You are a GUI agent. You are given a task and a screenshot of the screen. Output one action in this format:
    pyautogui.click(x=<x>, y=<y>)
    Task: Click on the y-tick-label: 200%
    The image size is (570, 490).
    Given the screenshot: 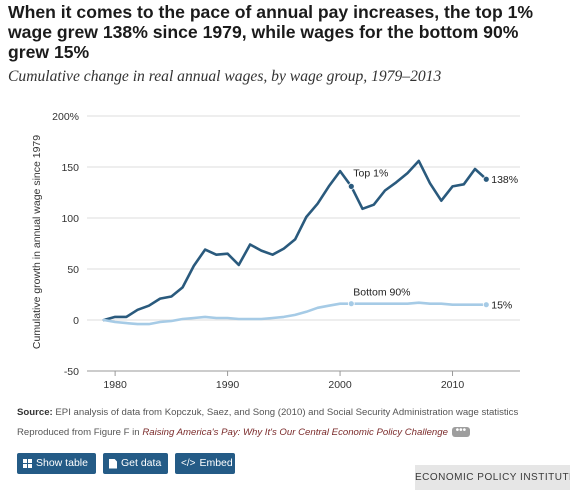 What is the action you would take?
    pyautogui.click(x=65, y=117)
    